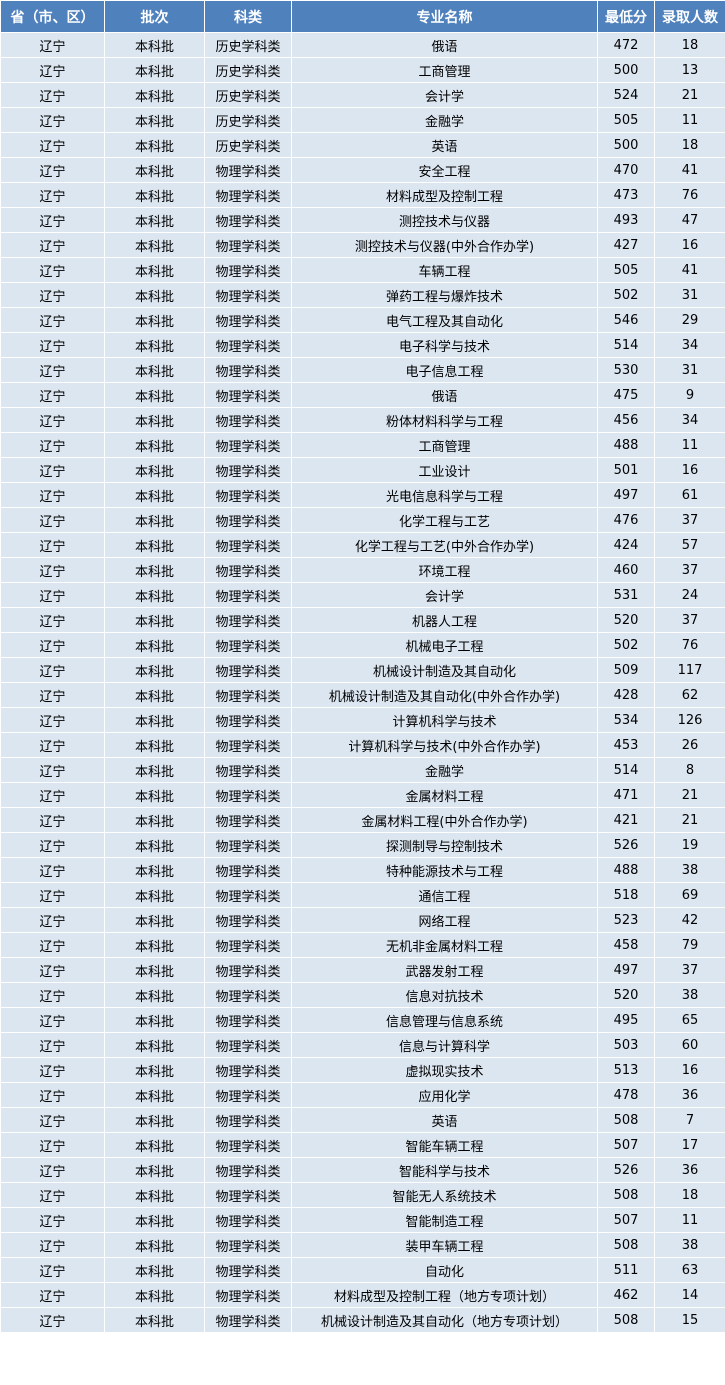  Describe the element at coordinates (444, 145) in the screenshot. I see `cell-major: 英语` at that location.